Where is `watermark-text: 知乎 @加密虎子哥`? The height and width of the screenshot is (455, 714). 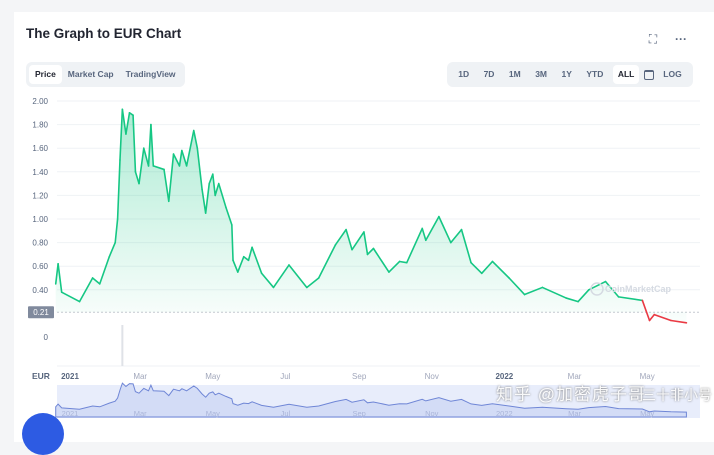
watermark-text: 知乎 @加密虎子哥 is located at coordinates (571, 394).